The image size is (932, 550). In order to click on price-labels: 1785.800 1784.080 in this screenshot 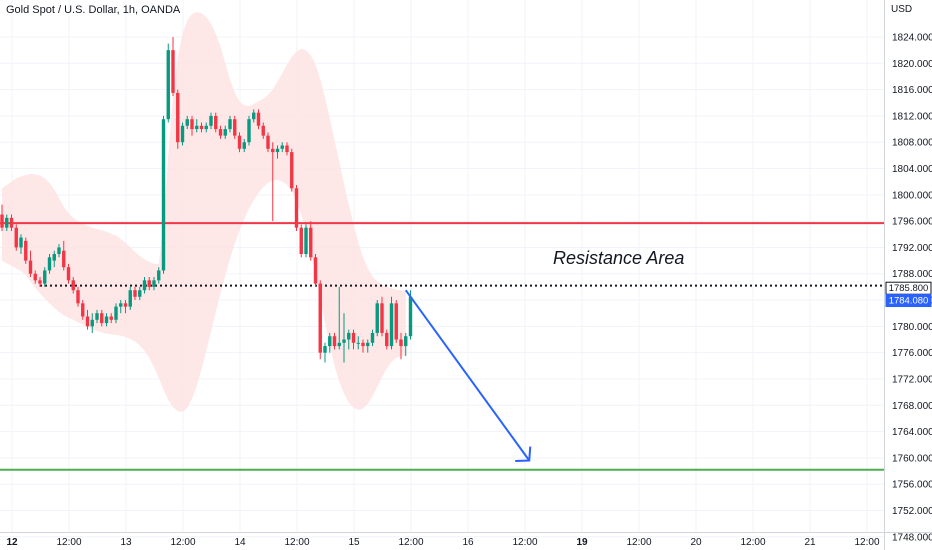, I will do `click(908, 294)`.